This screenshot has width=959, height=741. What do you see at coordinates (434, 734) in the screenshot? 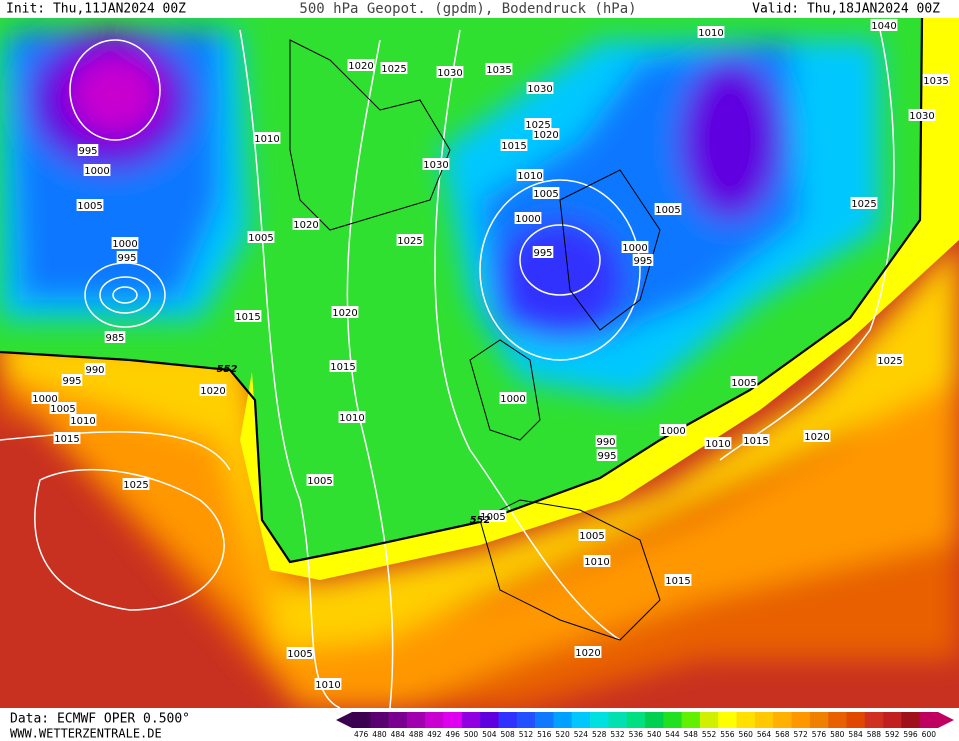
I see `colorbar-label: 492` at bounding box center [434, 734].